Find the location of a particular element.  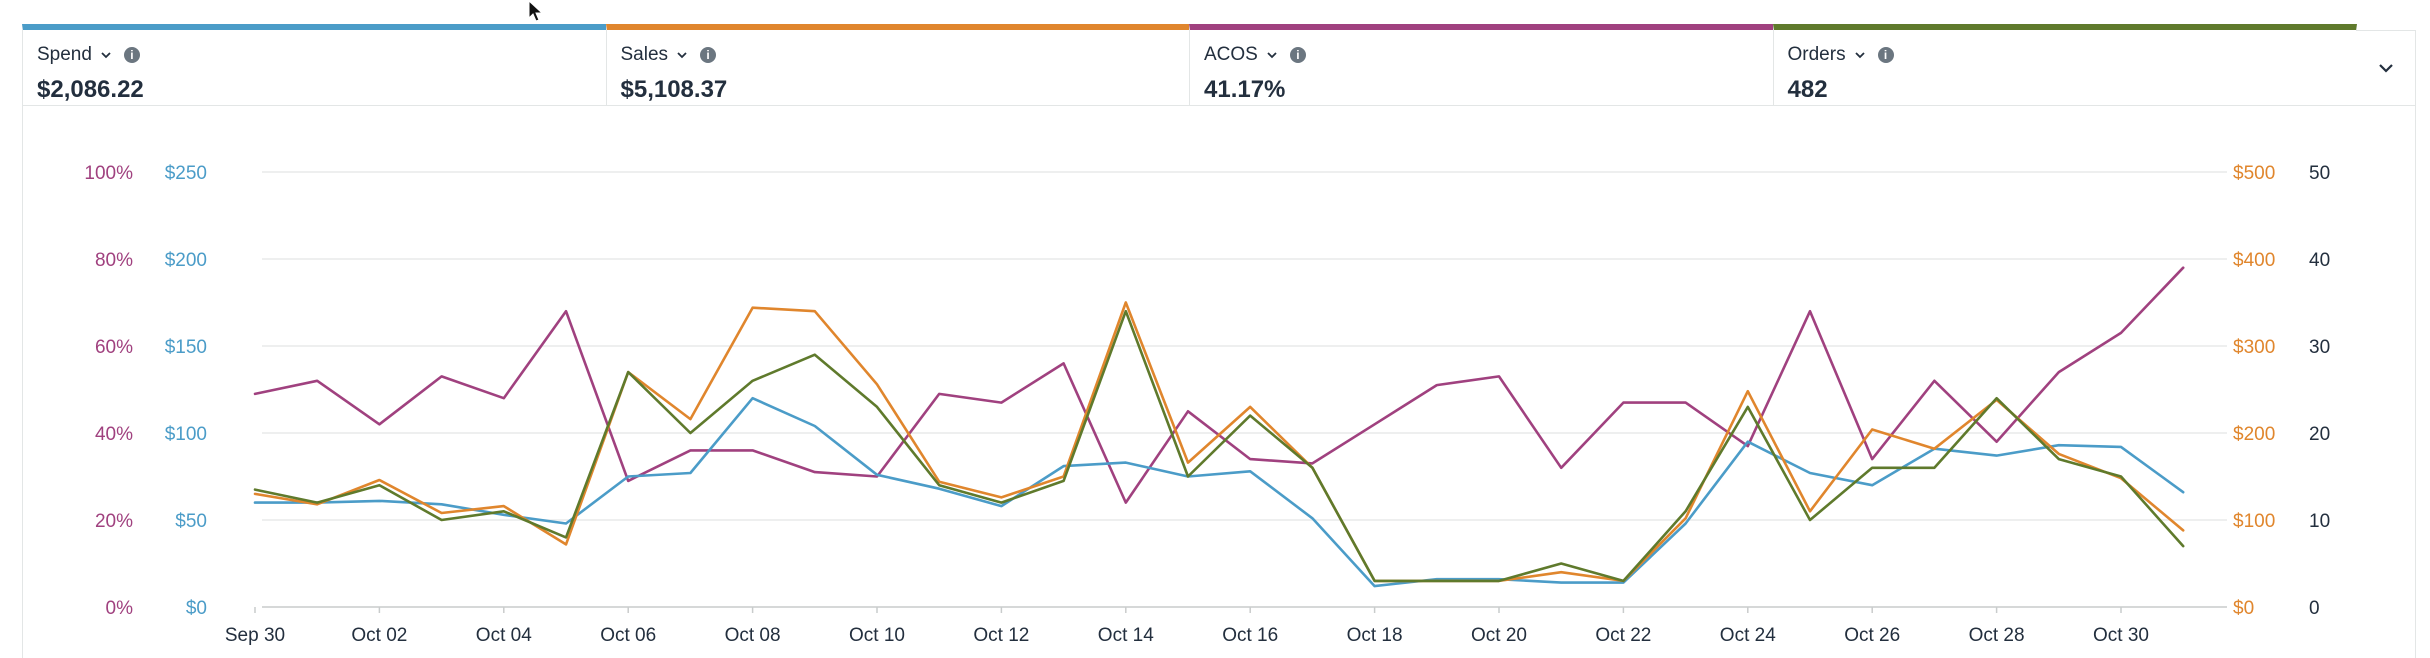

x-tick-label: Oct 26 is located at coordinates (1872, 635).